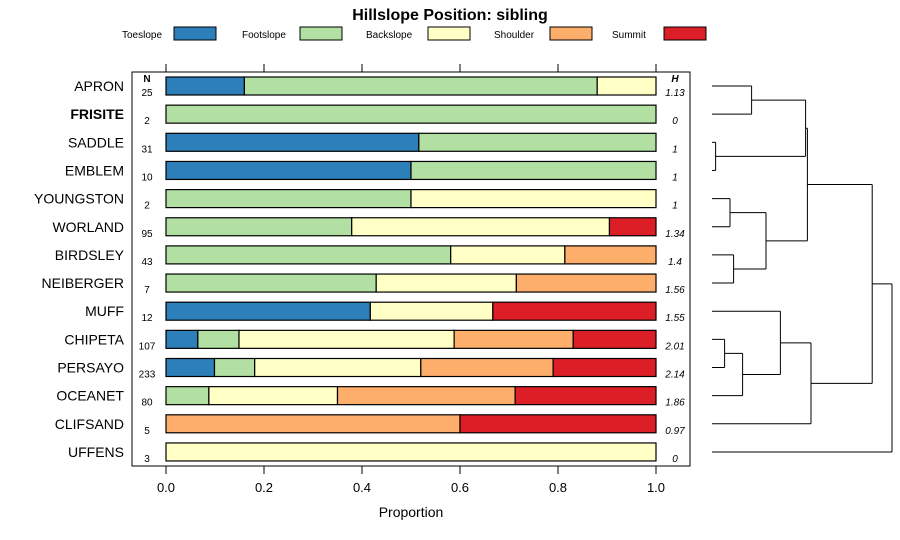  I want to click on bar-oceanet-backslope, so click(273, 396).